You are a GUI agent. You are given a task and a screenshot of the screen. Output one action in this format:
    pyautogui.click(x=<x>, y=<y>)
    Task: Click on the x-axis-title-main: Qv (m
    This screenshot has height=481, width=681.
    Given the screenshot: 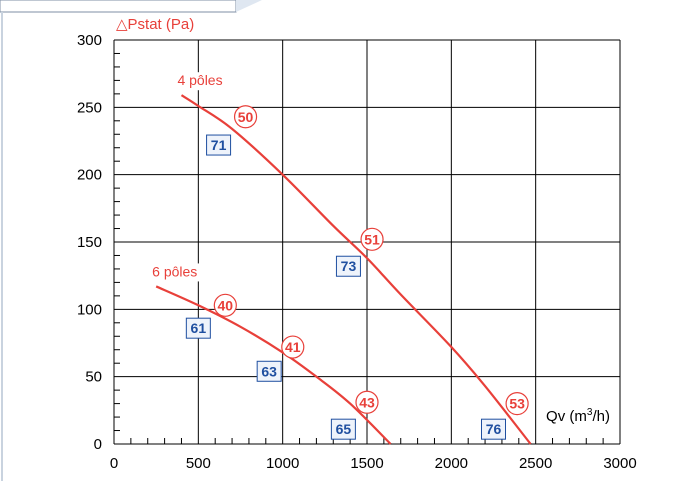 What is the action you would take?
    pyautogui.click(x=566, y=416)
    